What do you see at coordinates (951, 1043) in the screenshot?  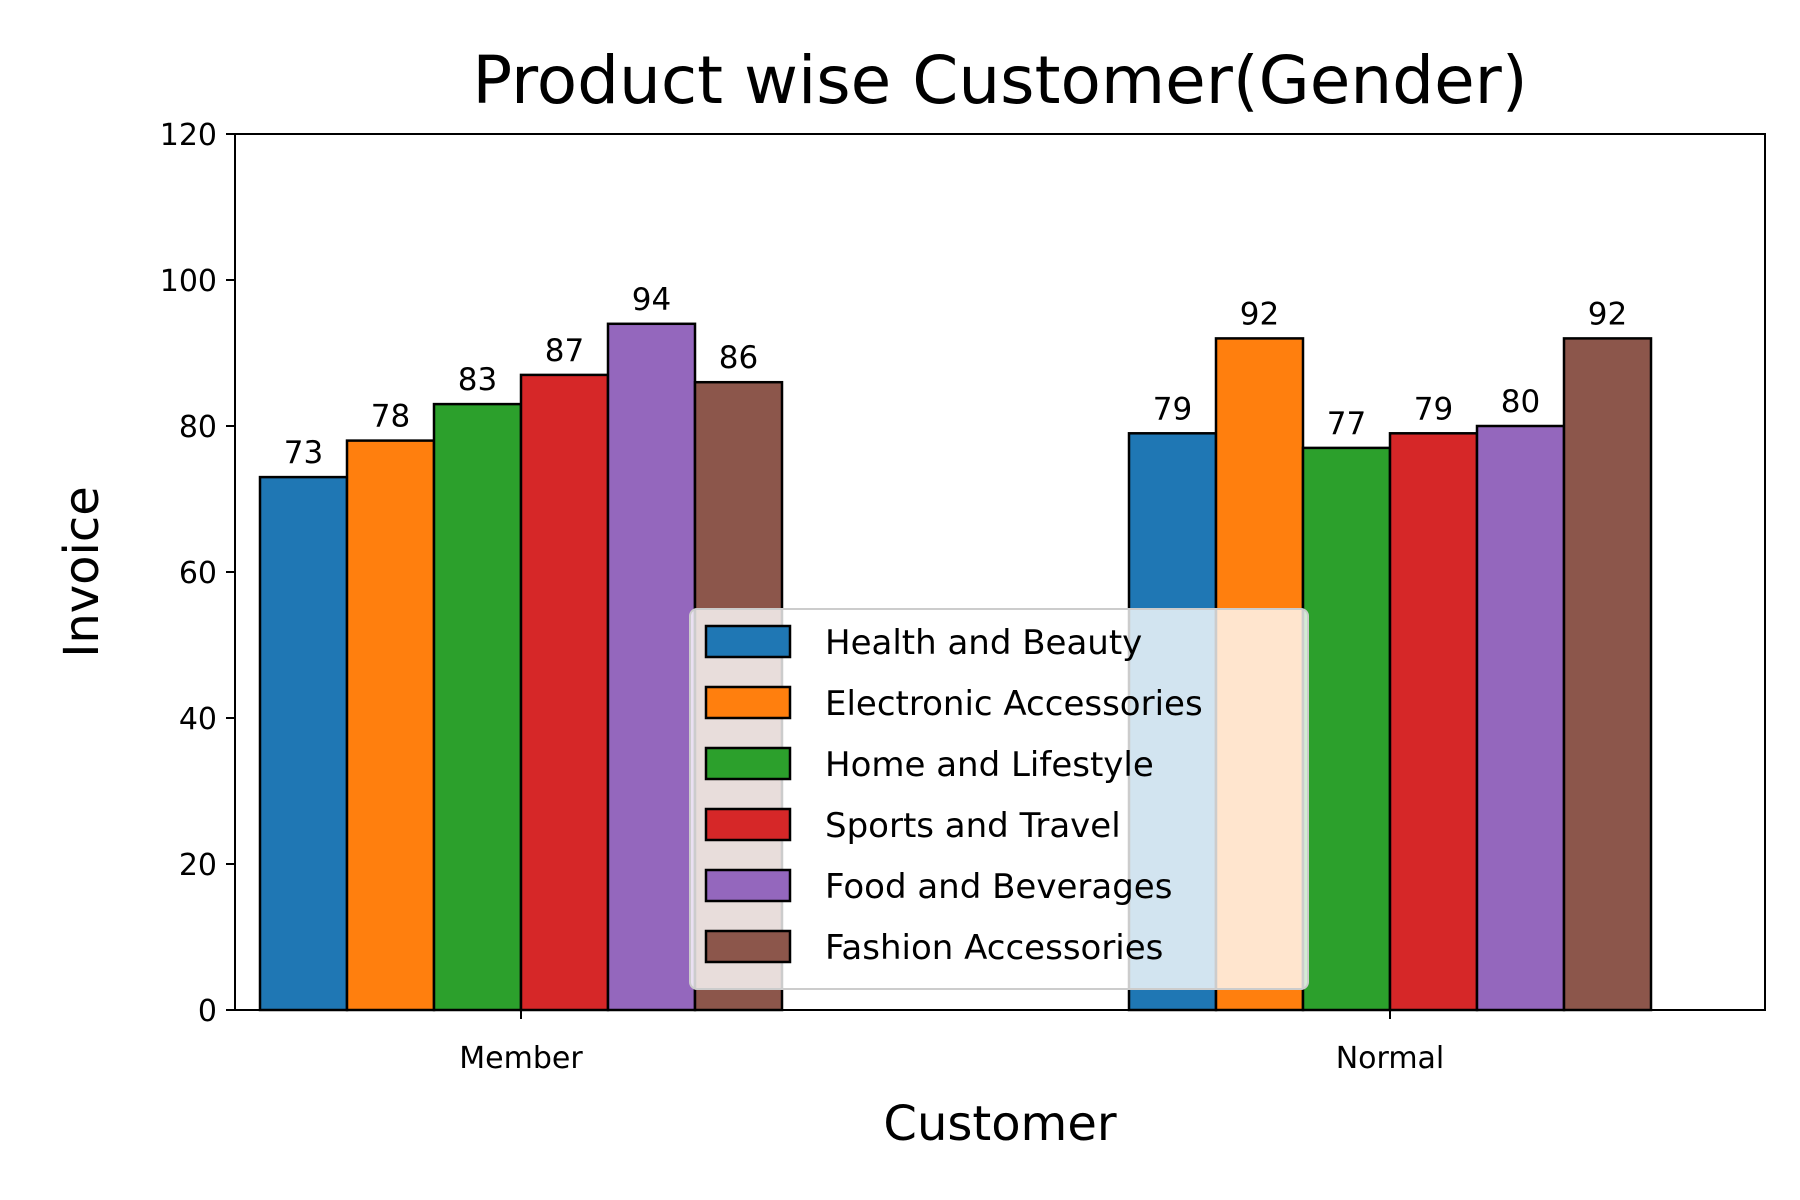 I see `x-axis: Member Normal` at bounding box center [951, 1043].